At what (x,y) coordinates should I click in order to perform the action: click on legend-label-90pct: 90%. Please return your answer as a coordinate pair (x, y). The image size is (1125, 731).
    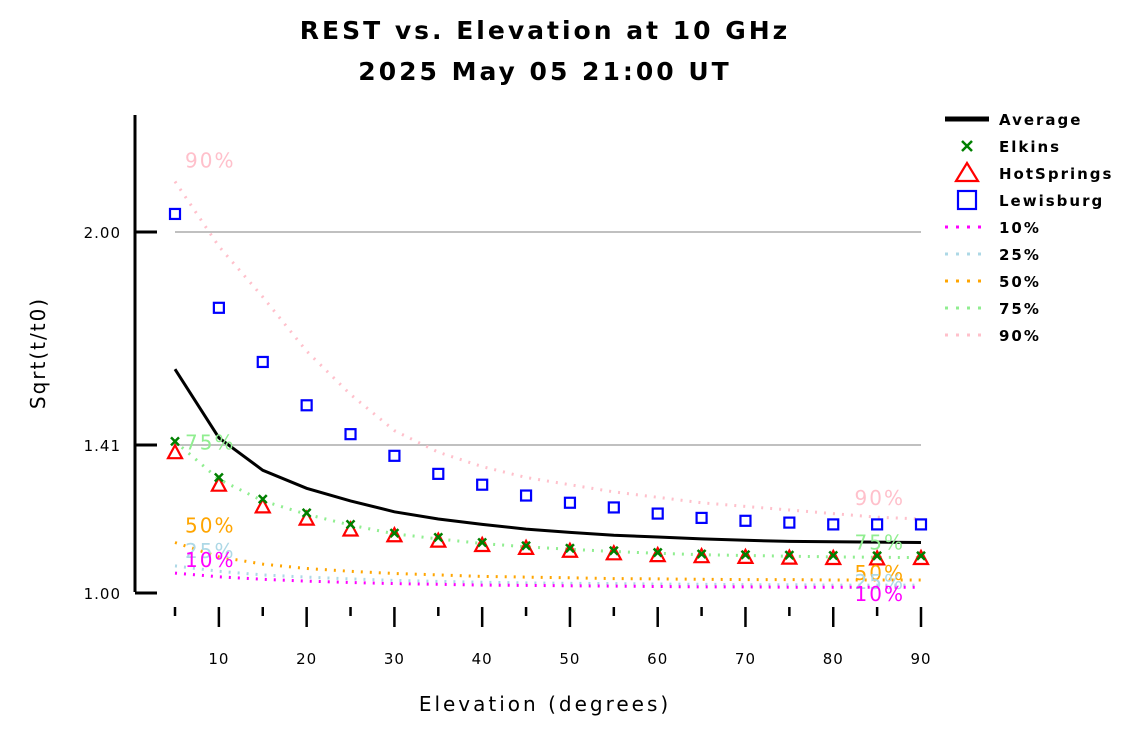
    Looking at the image, I should click on (1020, 336).